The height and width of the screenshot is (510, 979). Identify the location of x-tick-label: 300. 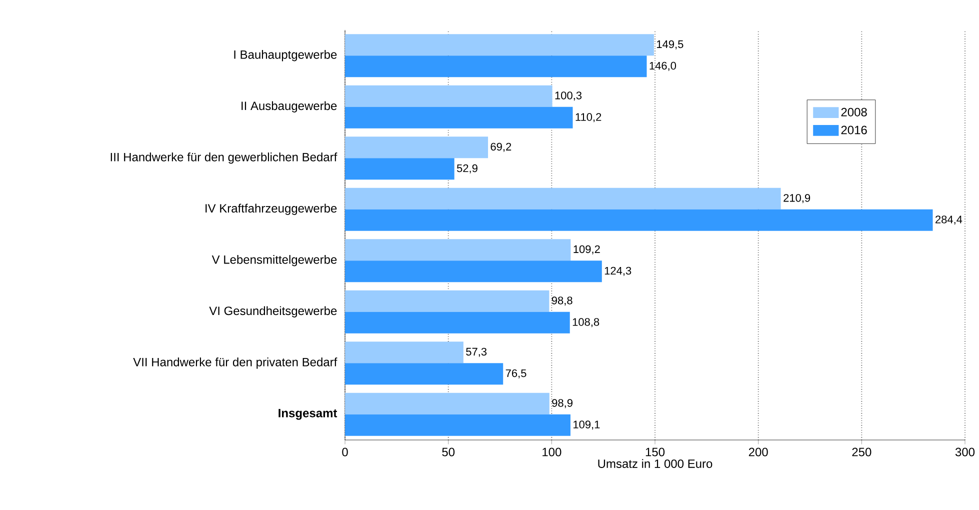
(965, 452).